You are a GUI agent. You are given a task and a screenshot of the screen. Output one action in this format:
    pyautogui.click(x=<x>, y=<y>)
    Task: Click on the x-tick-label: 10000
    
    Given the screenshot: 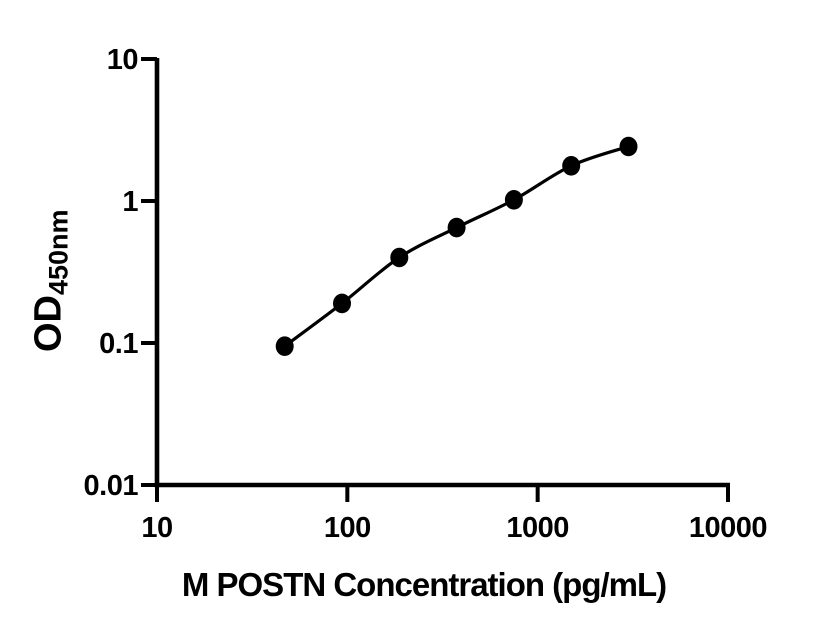 What is the action you would take?
    pyautogui.click(x=728, y=528)
    